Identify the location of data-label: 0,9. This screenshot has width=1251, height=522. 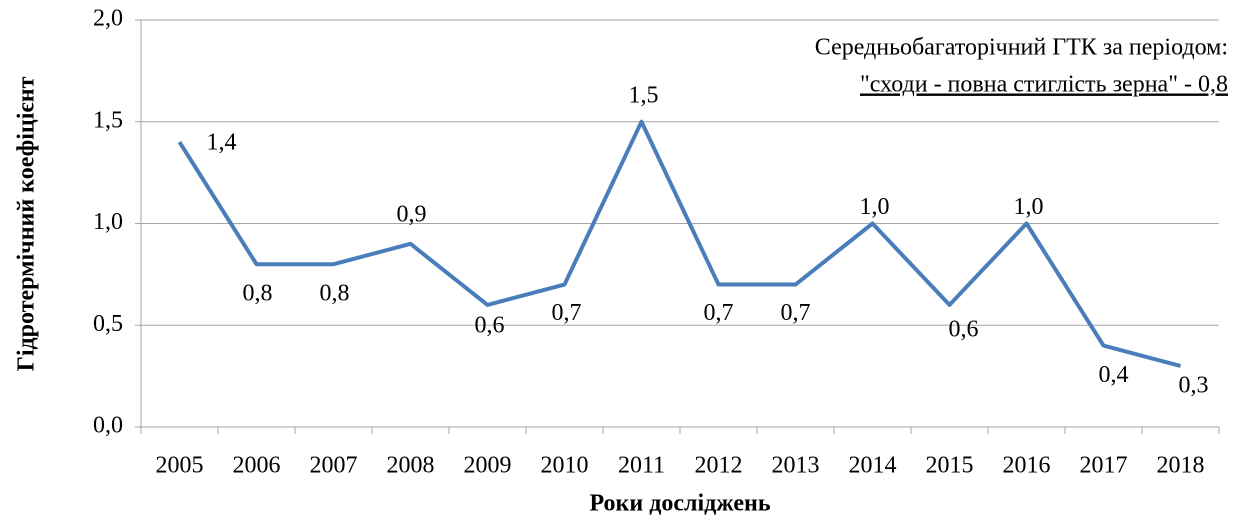
(412, 214).